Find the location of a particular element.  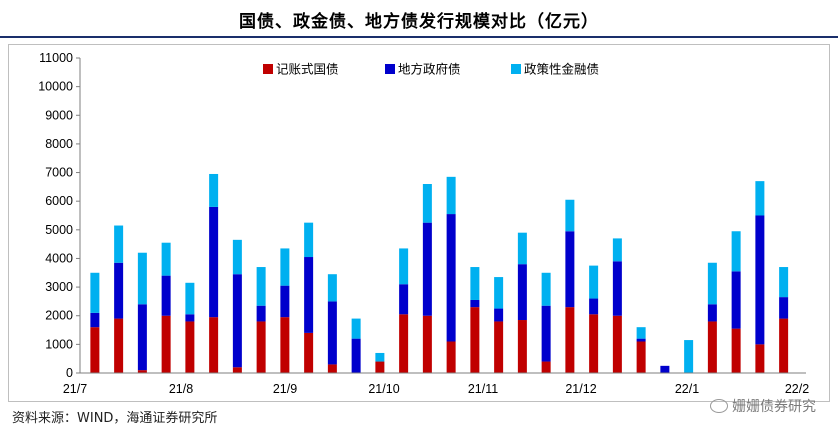

x-tick-label: 21/12 is located at coordinates (580, 389).